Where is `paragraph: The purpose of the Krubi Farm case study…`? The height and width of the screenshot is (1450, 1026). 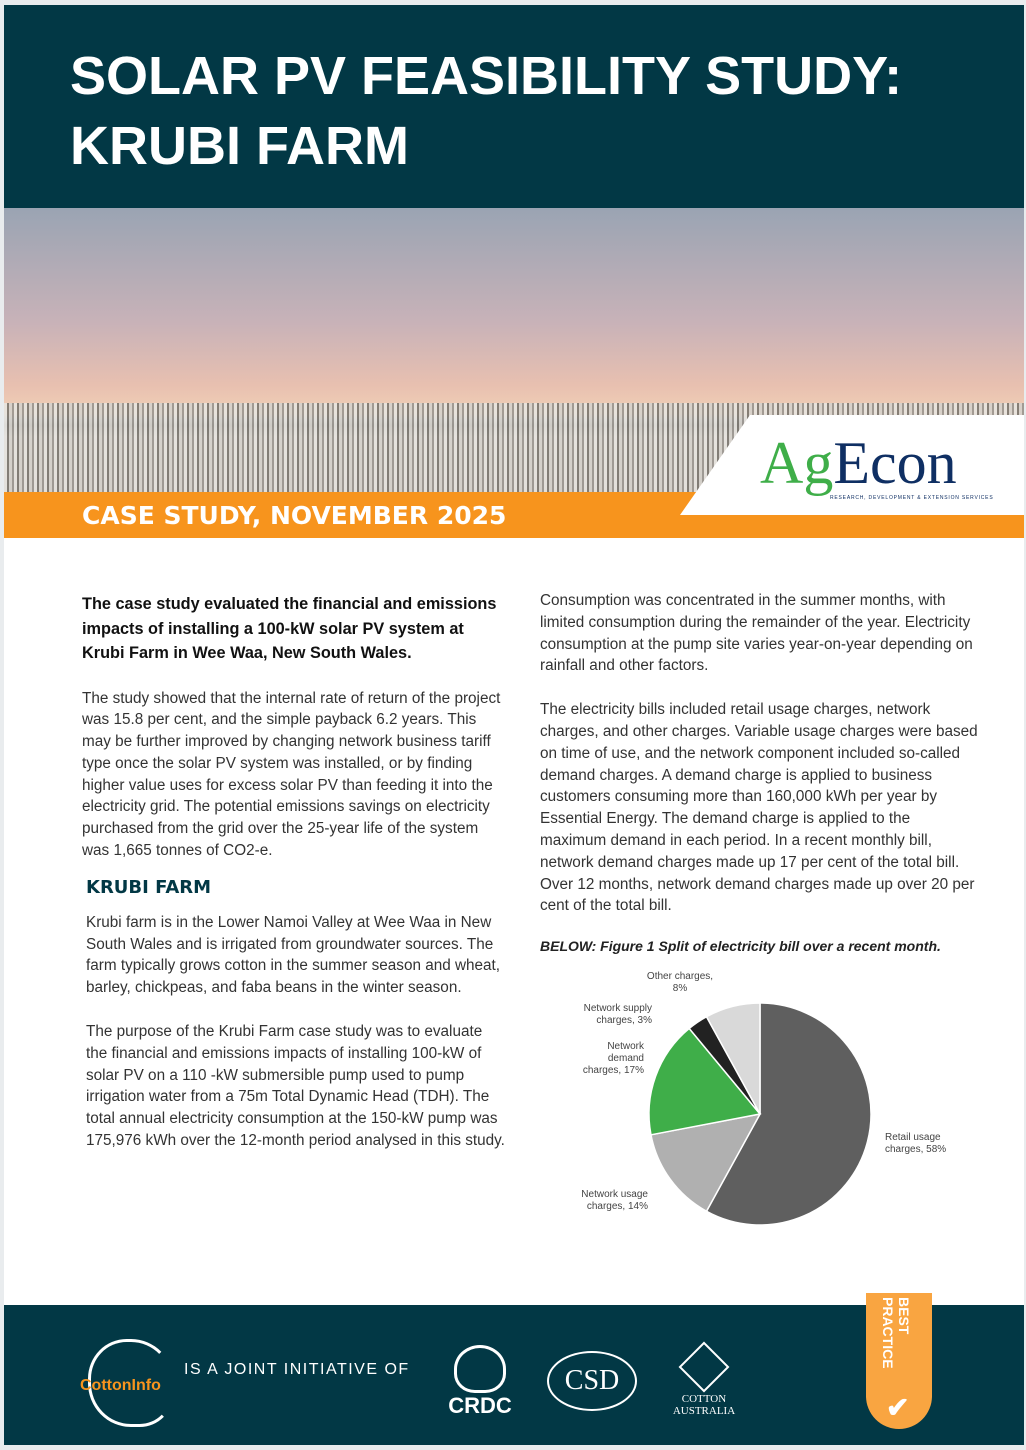
paragraph: The purpose of the Krubi Farm case study… is located at coordinates (295, 1086).